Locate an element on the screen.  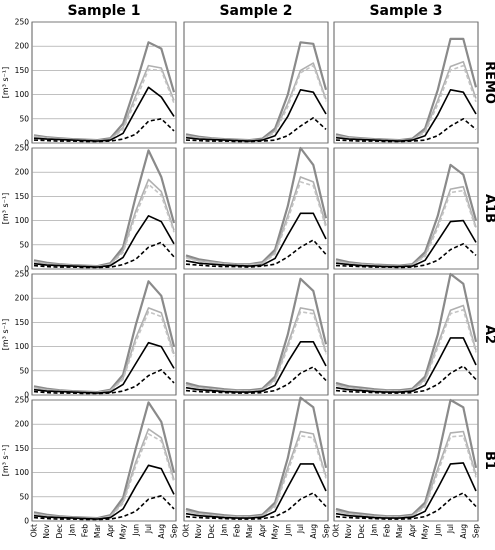
panel-b1-sample-2: Okt Nov Dec Jan Feb Mar Apr May Jun Jul Aug Sep is located at coordinates (256, 468).